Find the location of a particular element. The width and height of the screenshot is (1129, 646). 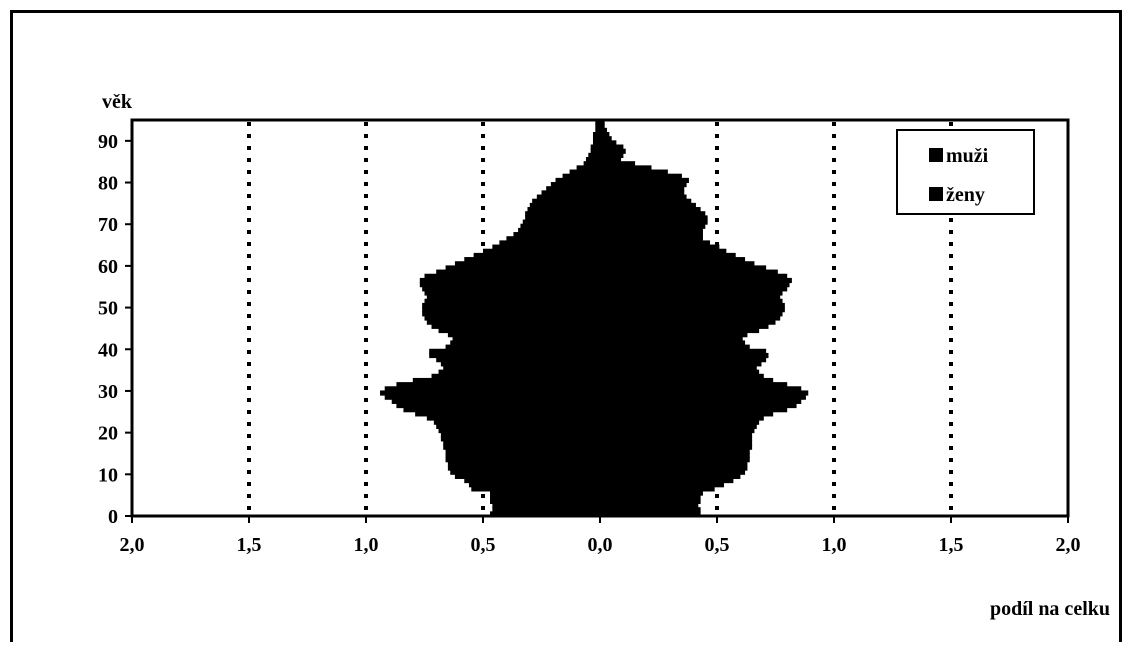

legend-box is located at coordinates (965, 172).